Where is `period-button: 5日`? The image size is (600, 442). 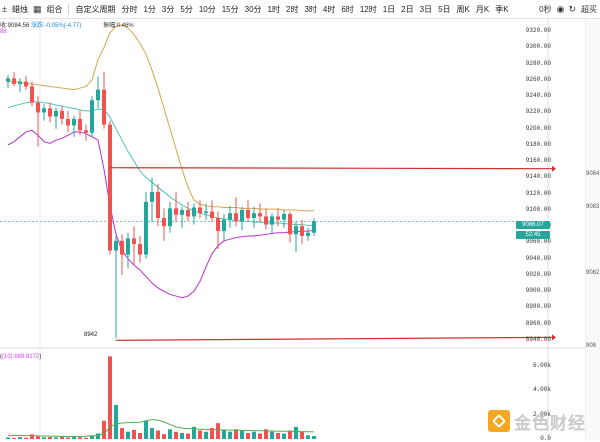
period-button: 5日 is located at coordinates (444, 9).